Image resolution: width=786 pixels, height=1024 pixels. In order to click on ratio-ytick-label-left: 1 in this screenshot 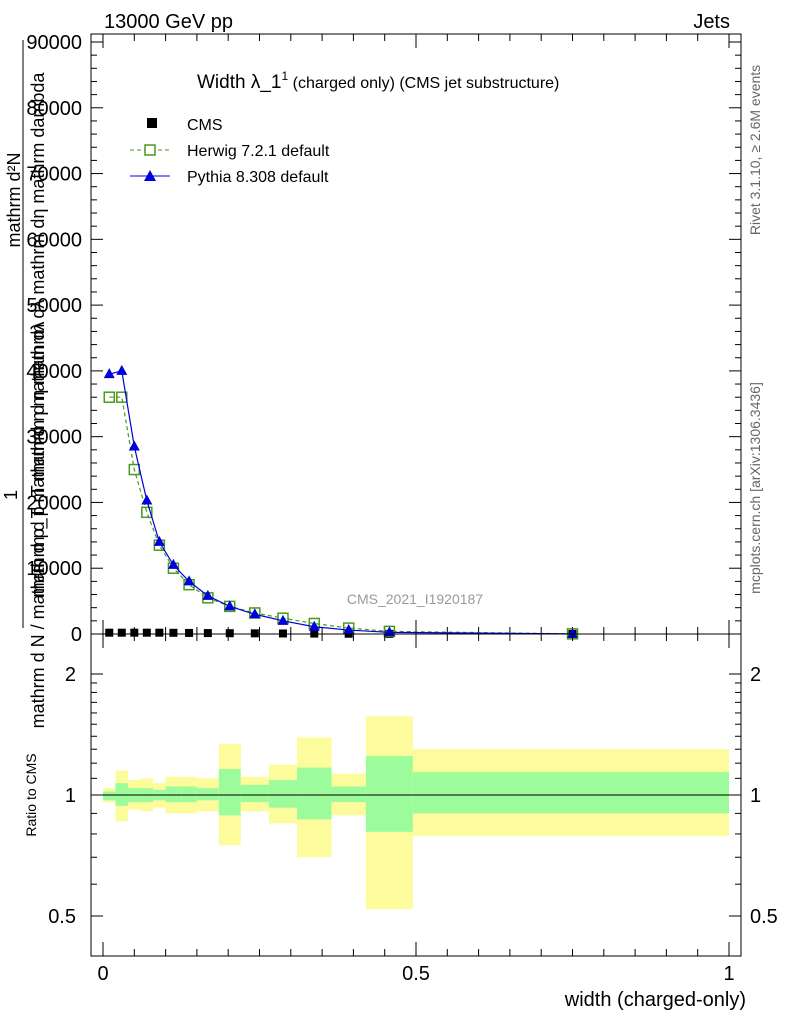, I will do `click(70, 796)`.